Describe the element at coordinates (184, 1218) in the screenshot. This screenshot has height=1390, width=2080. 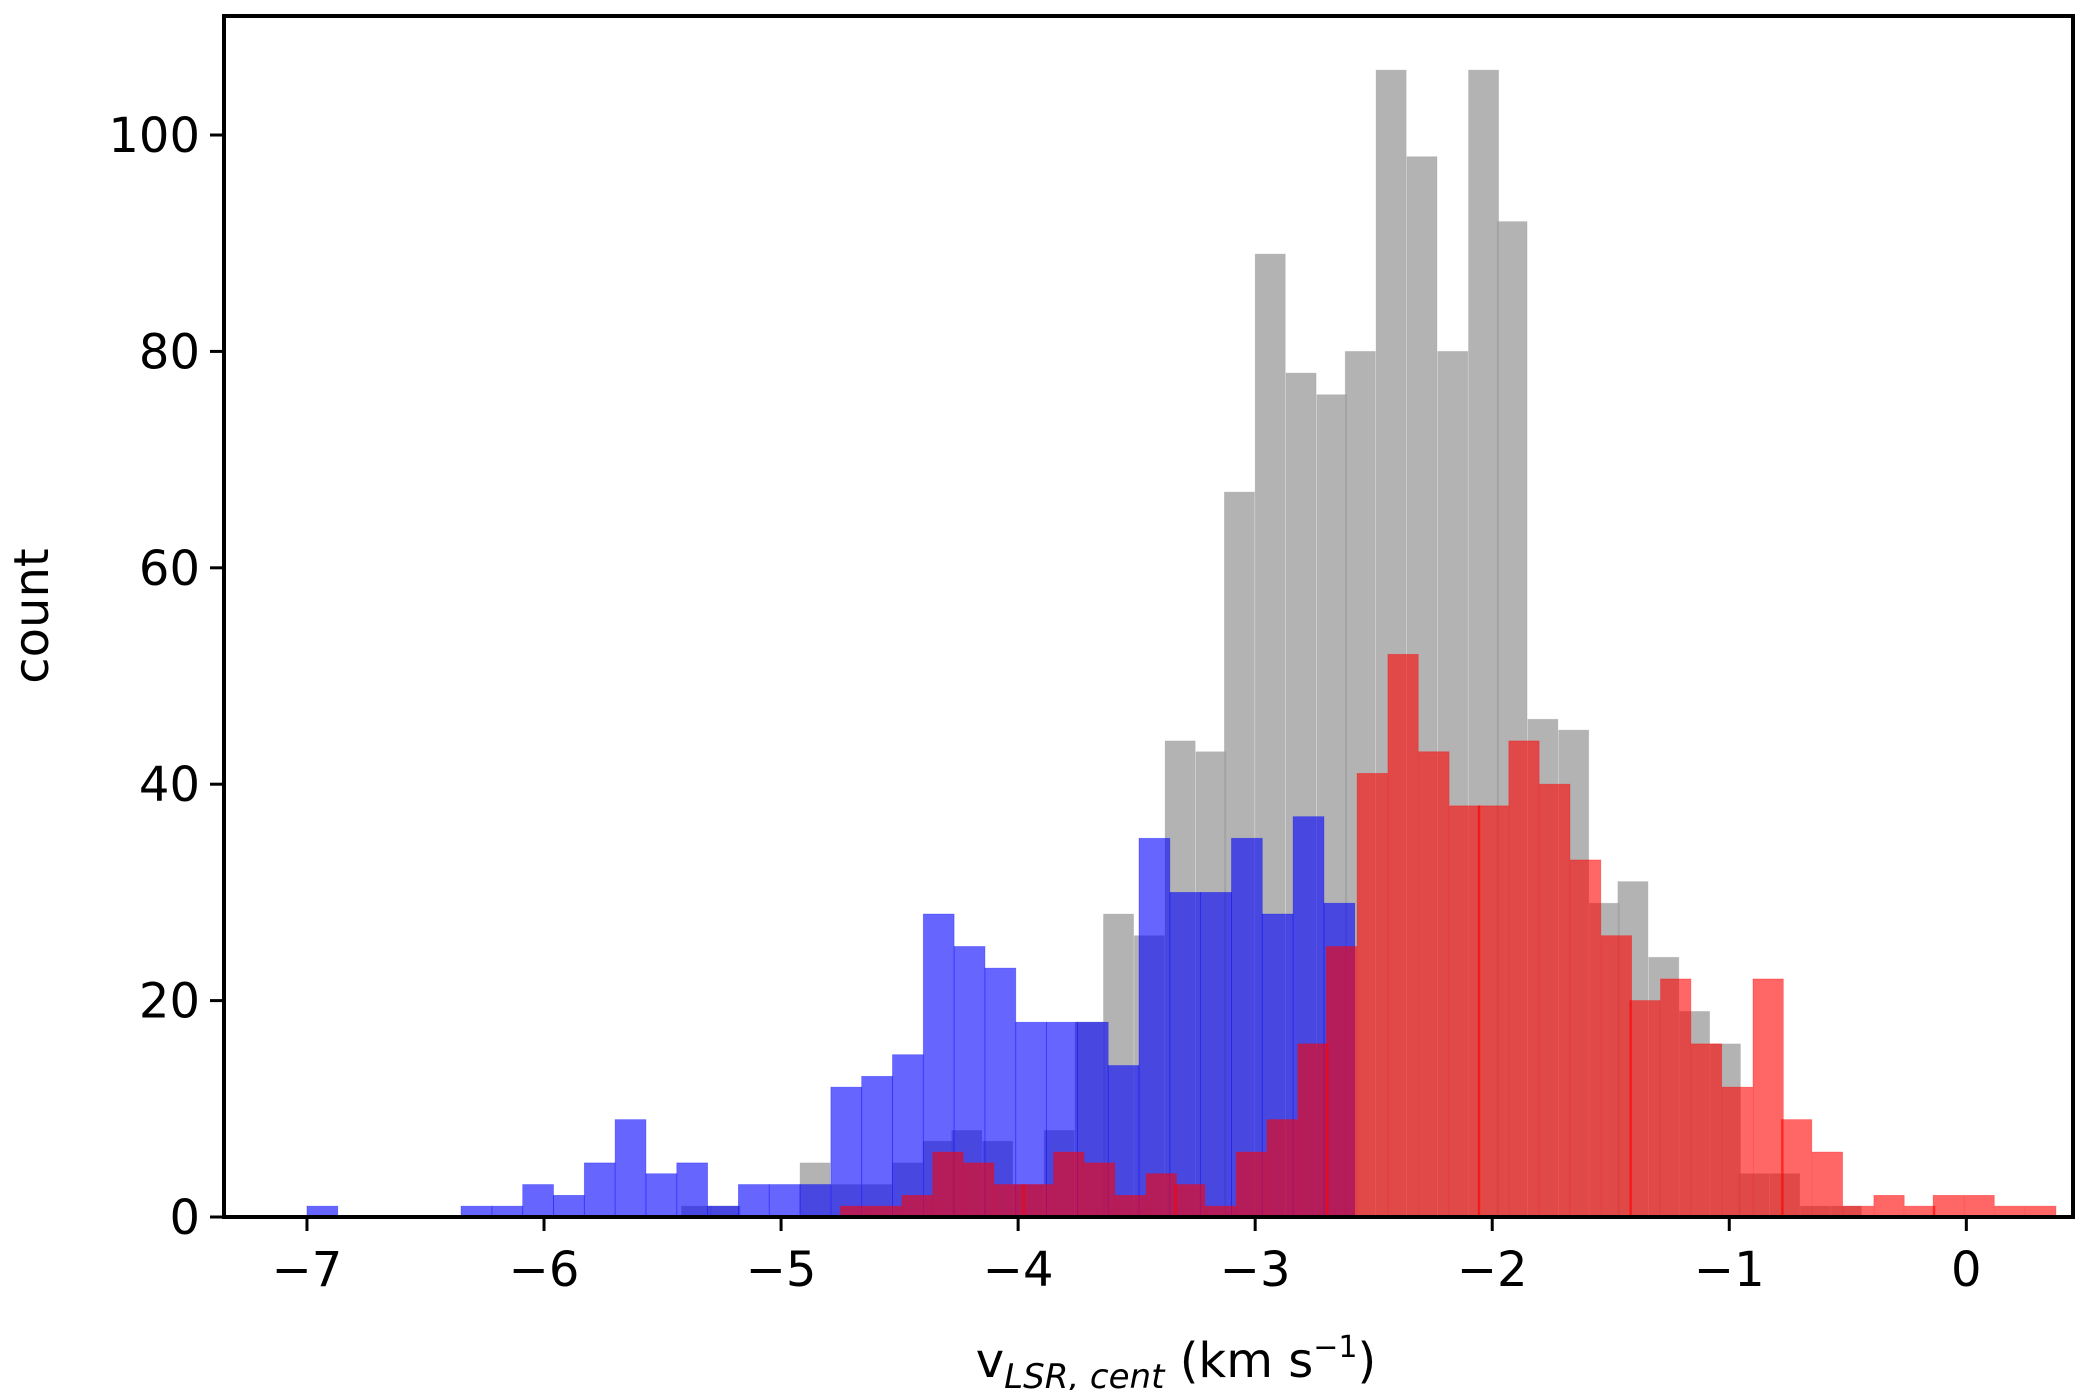
I see `y-tick-label: 0` at that location.